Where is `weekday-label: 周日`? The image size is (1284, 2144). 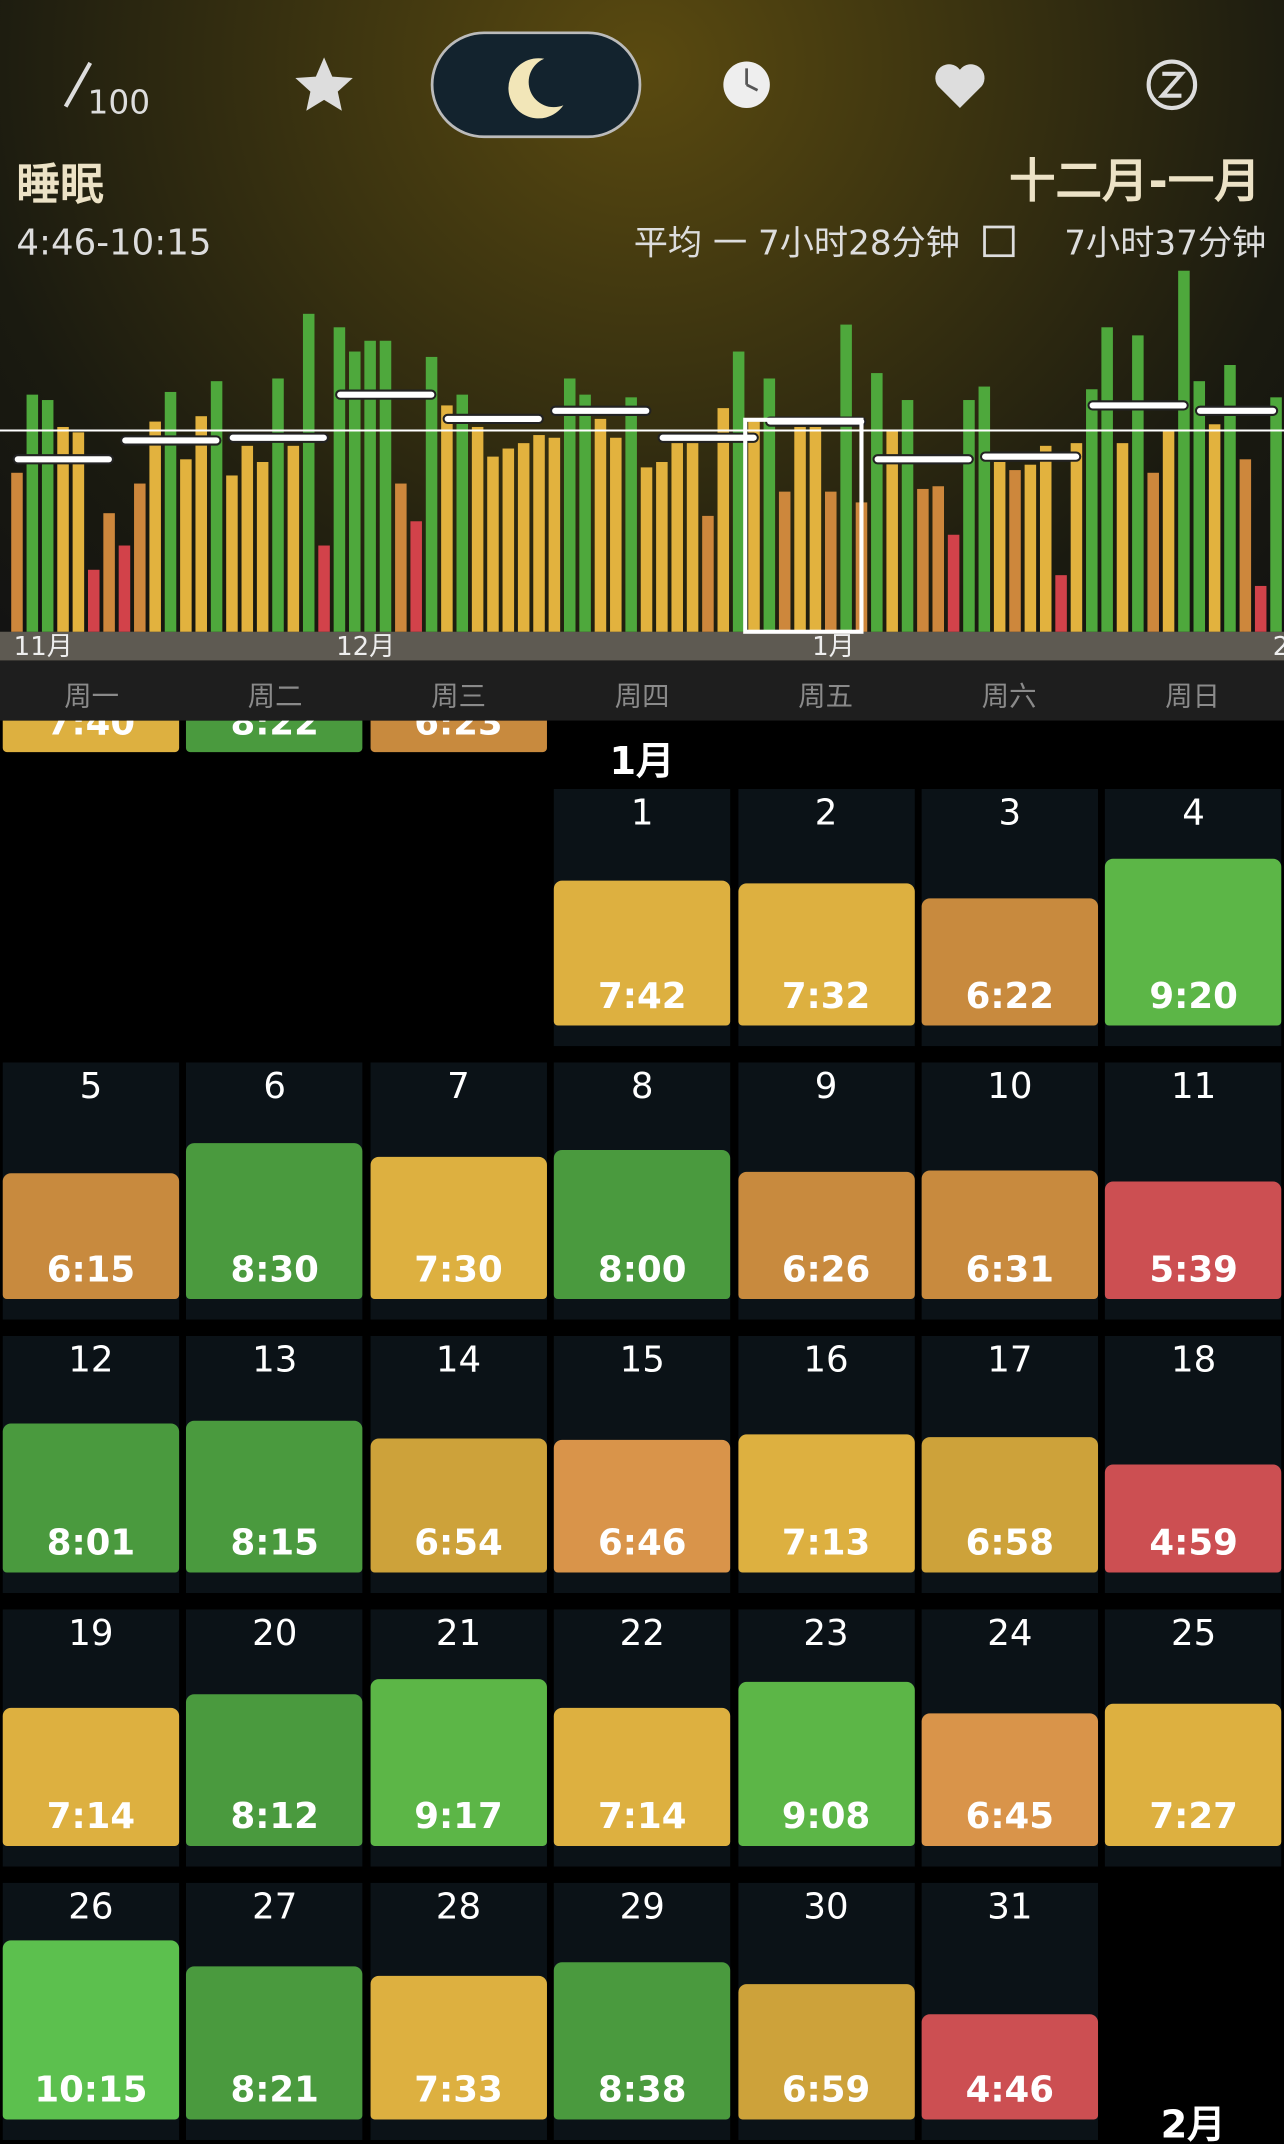
weekday-label: 周日 is located at coordinates (1192, 696).